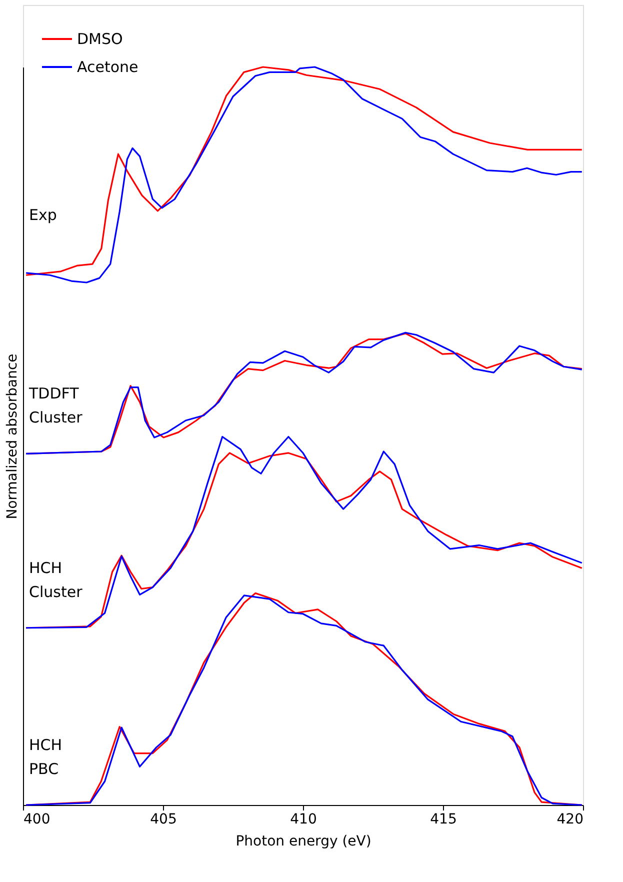 The width and height of the screenshot is (623, 882). What do you see at coordinates (100, 39) in the screenshot?
I see `legend-label: DMSO` at bounding box center [100, 39].